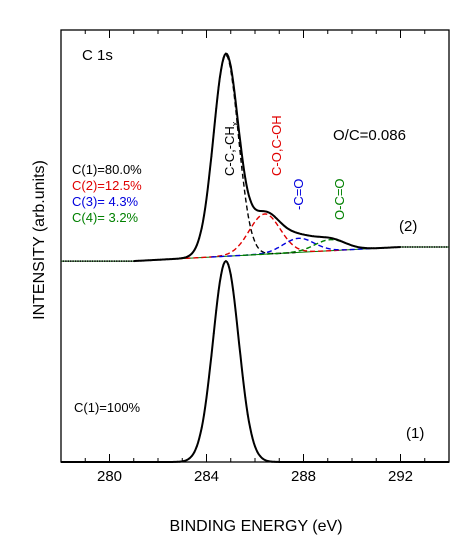 This screenshot has width=474, height=545. I want to click on fraction-c1: C(1)=80.0%, so click(107, 169).